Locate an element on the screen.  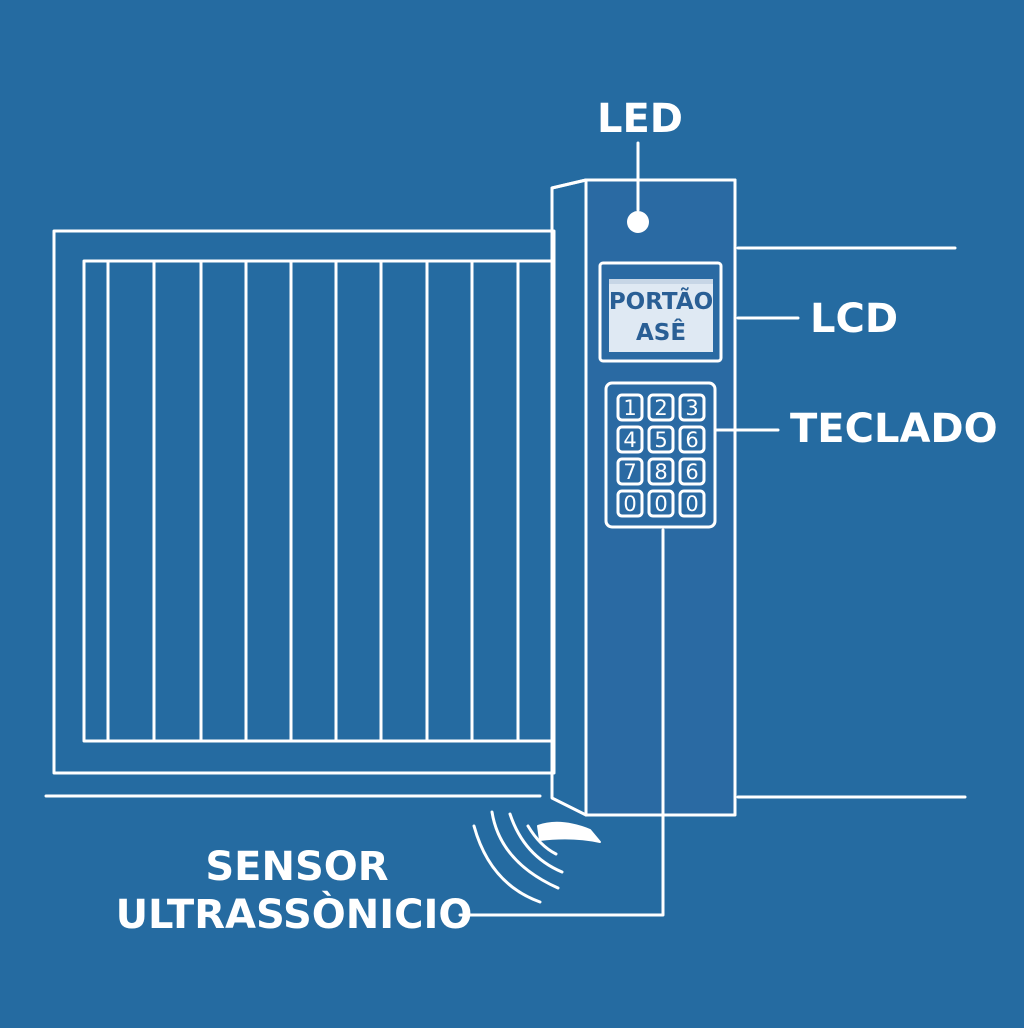
keypad-keys: 1 2 34 5 67 8 60 0 0 is located at coordinates (661, 455).